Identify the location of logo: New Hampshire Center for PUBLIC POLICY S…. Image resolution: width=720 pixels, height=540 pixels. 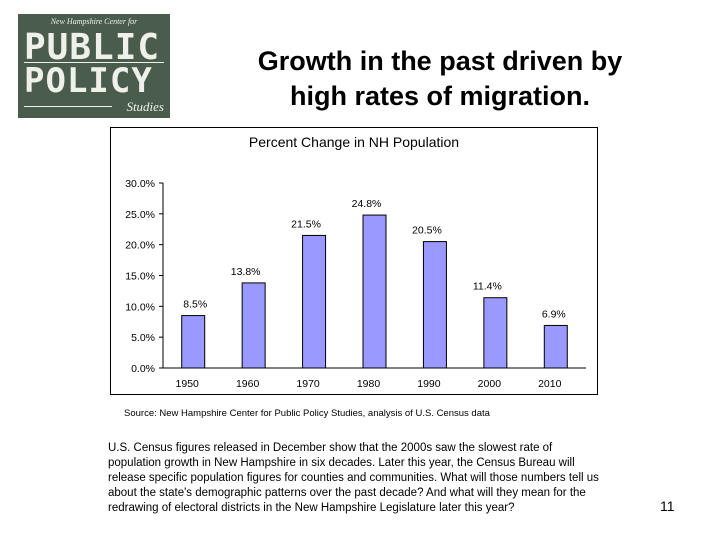
(94, 66).